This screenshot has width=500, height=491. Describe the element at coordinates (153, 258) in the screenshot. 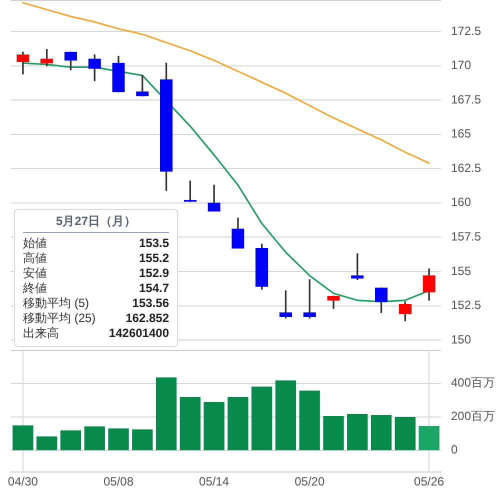

I see `data-label: 155.2` at that location.